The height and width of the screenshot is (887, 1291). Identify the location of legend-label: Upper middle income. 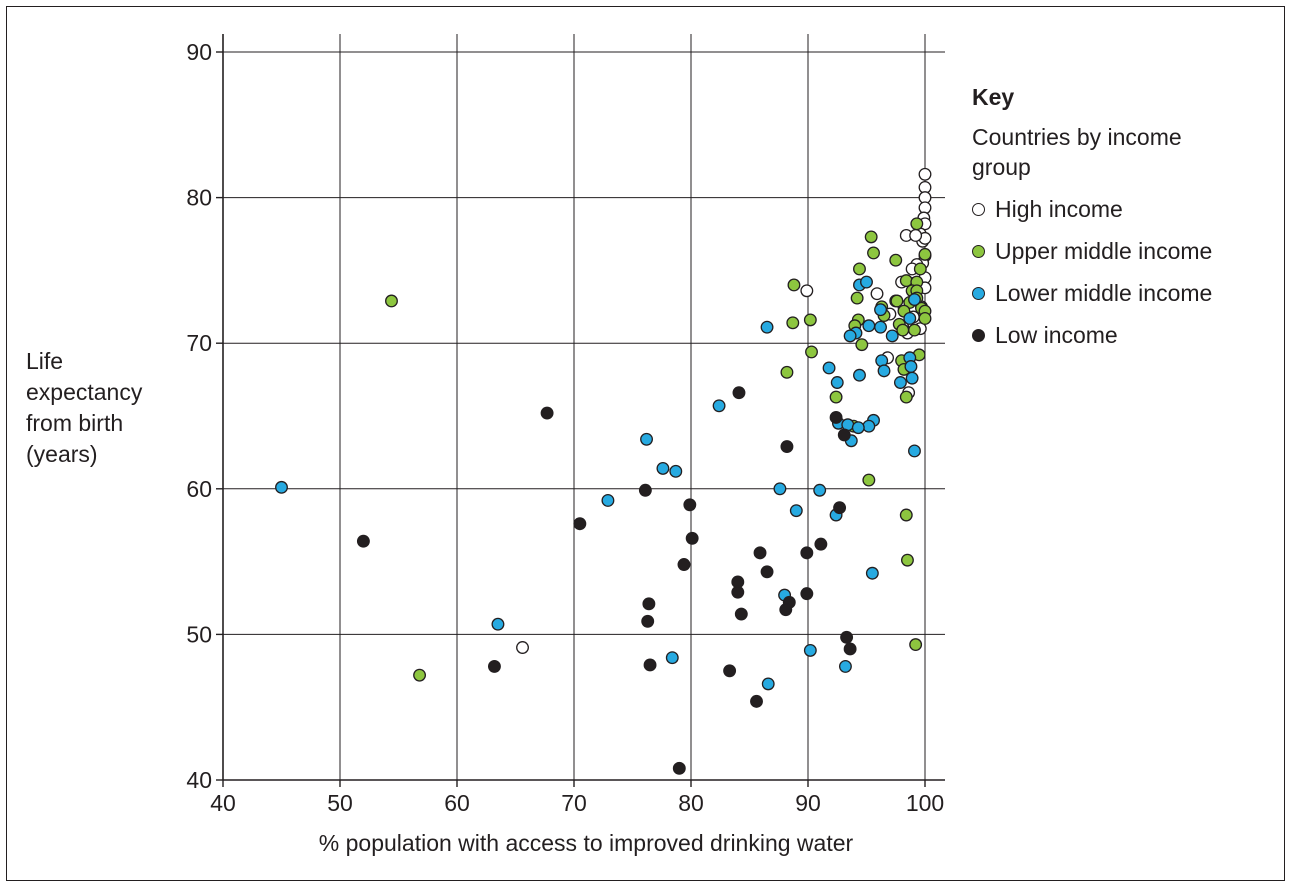
(1104, 251).